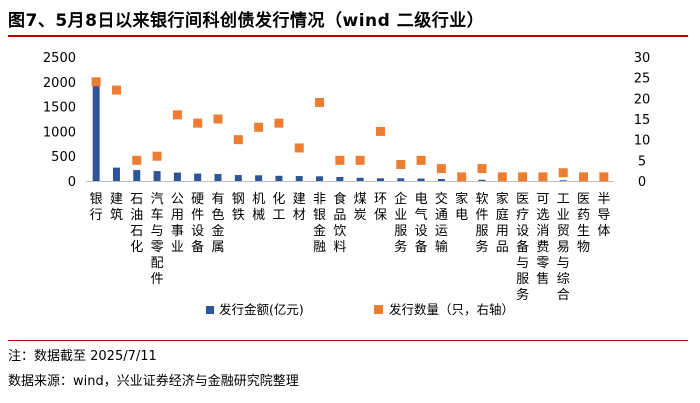 The height and width of the screenshot is (403, 700). I want to click on y-left-tick-label: 500, so click(63, 157).